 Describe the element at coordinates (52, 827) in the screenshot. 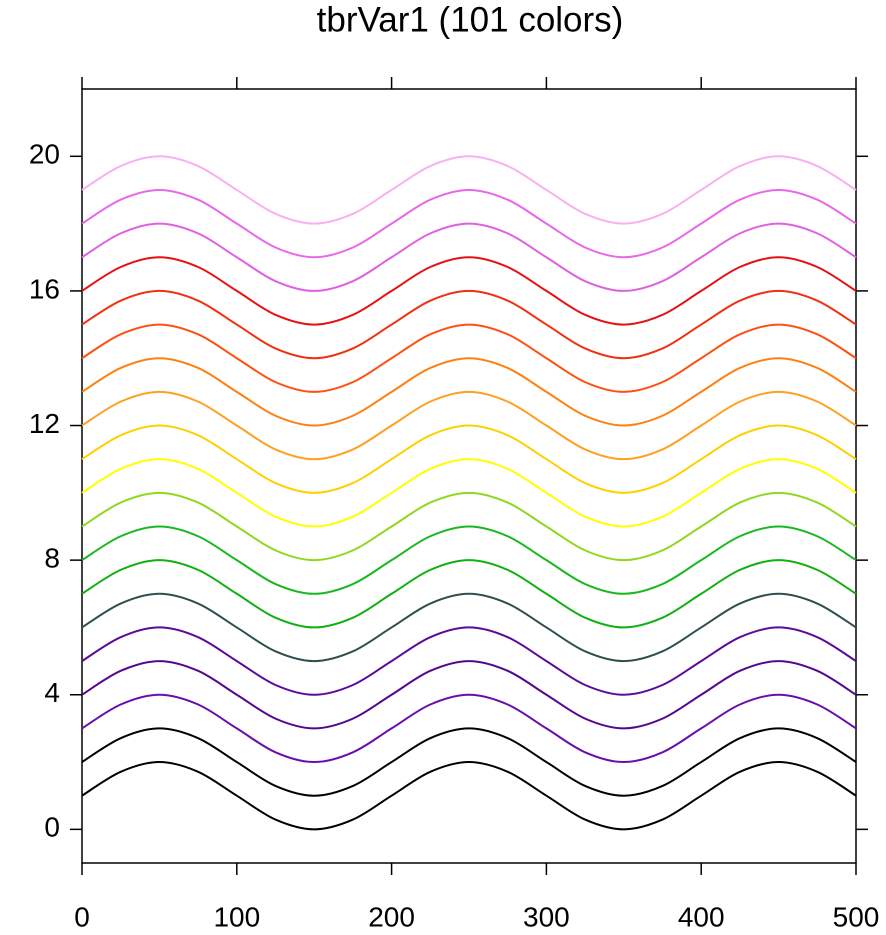

I see `y-tick-label: 0` at that location.